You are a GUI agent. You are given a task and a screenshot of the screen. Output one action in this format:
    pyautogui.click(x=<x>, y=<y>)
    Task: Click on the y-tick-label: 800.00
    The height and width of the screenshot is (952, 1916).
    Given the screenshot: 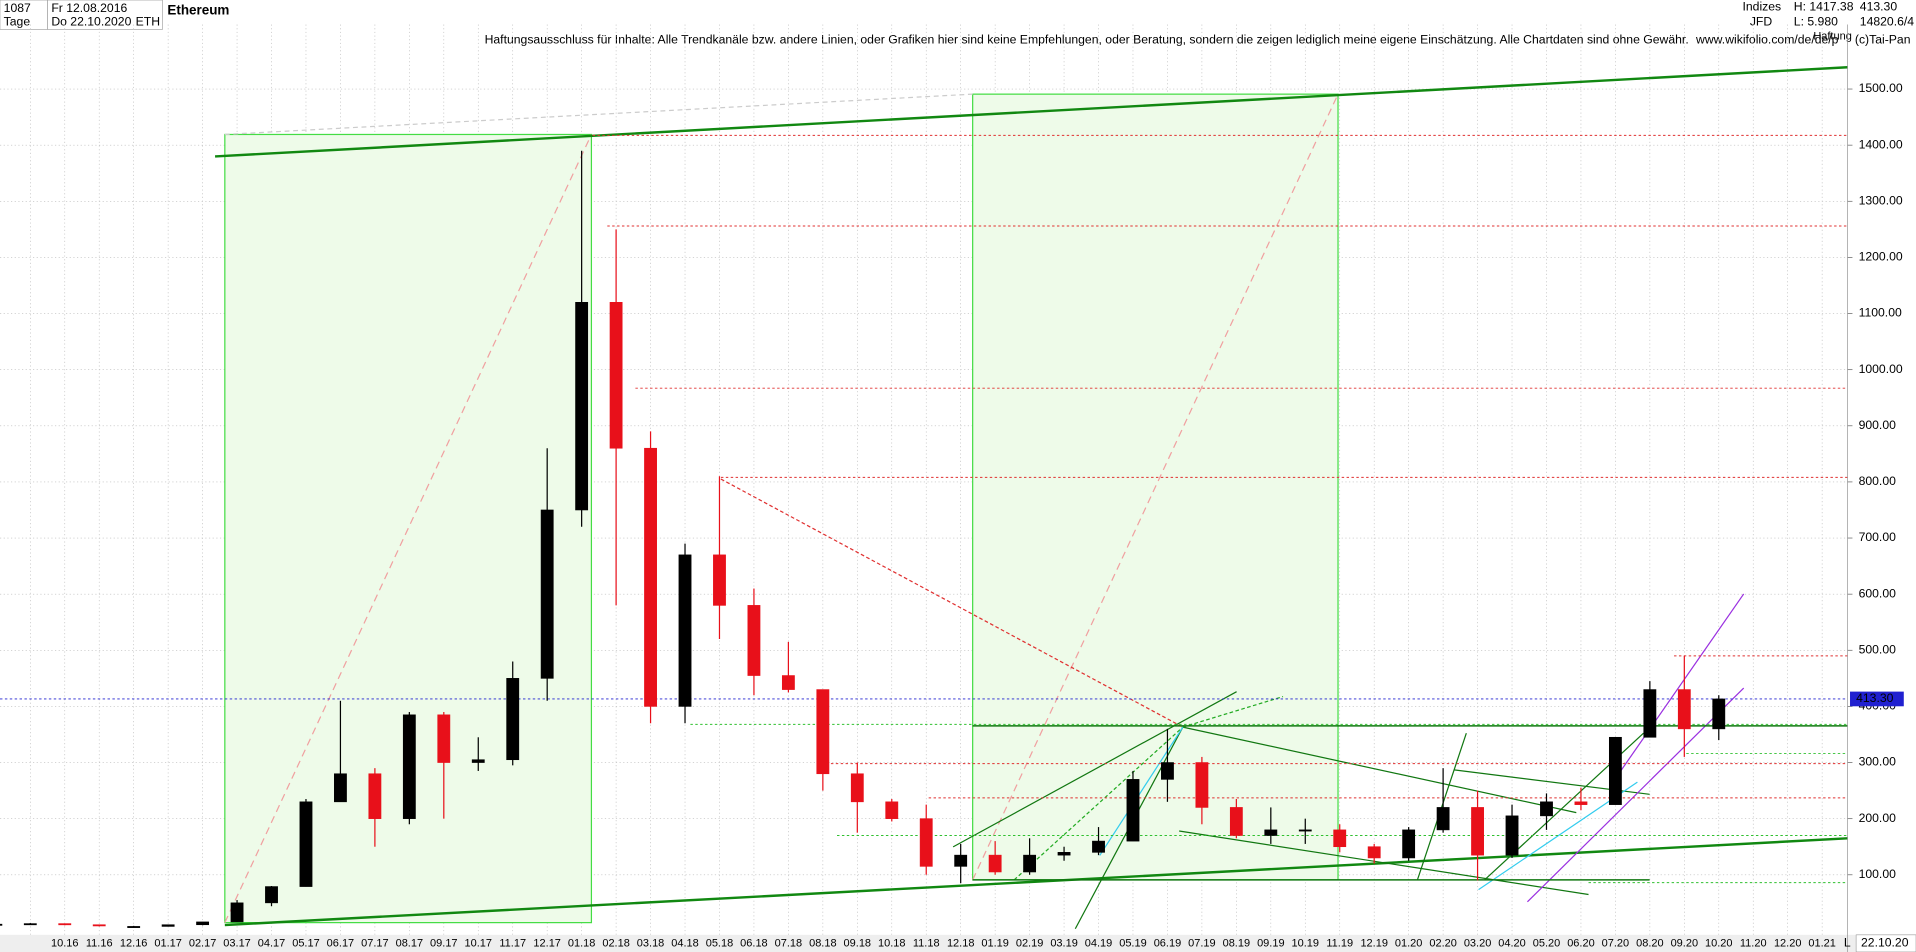 What is the action you would take?
    pyautogui.click(x=1878, y=481)
    